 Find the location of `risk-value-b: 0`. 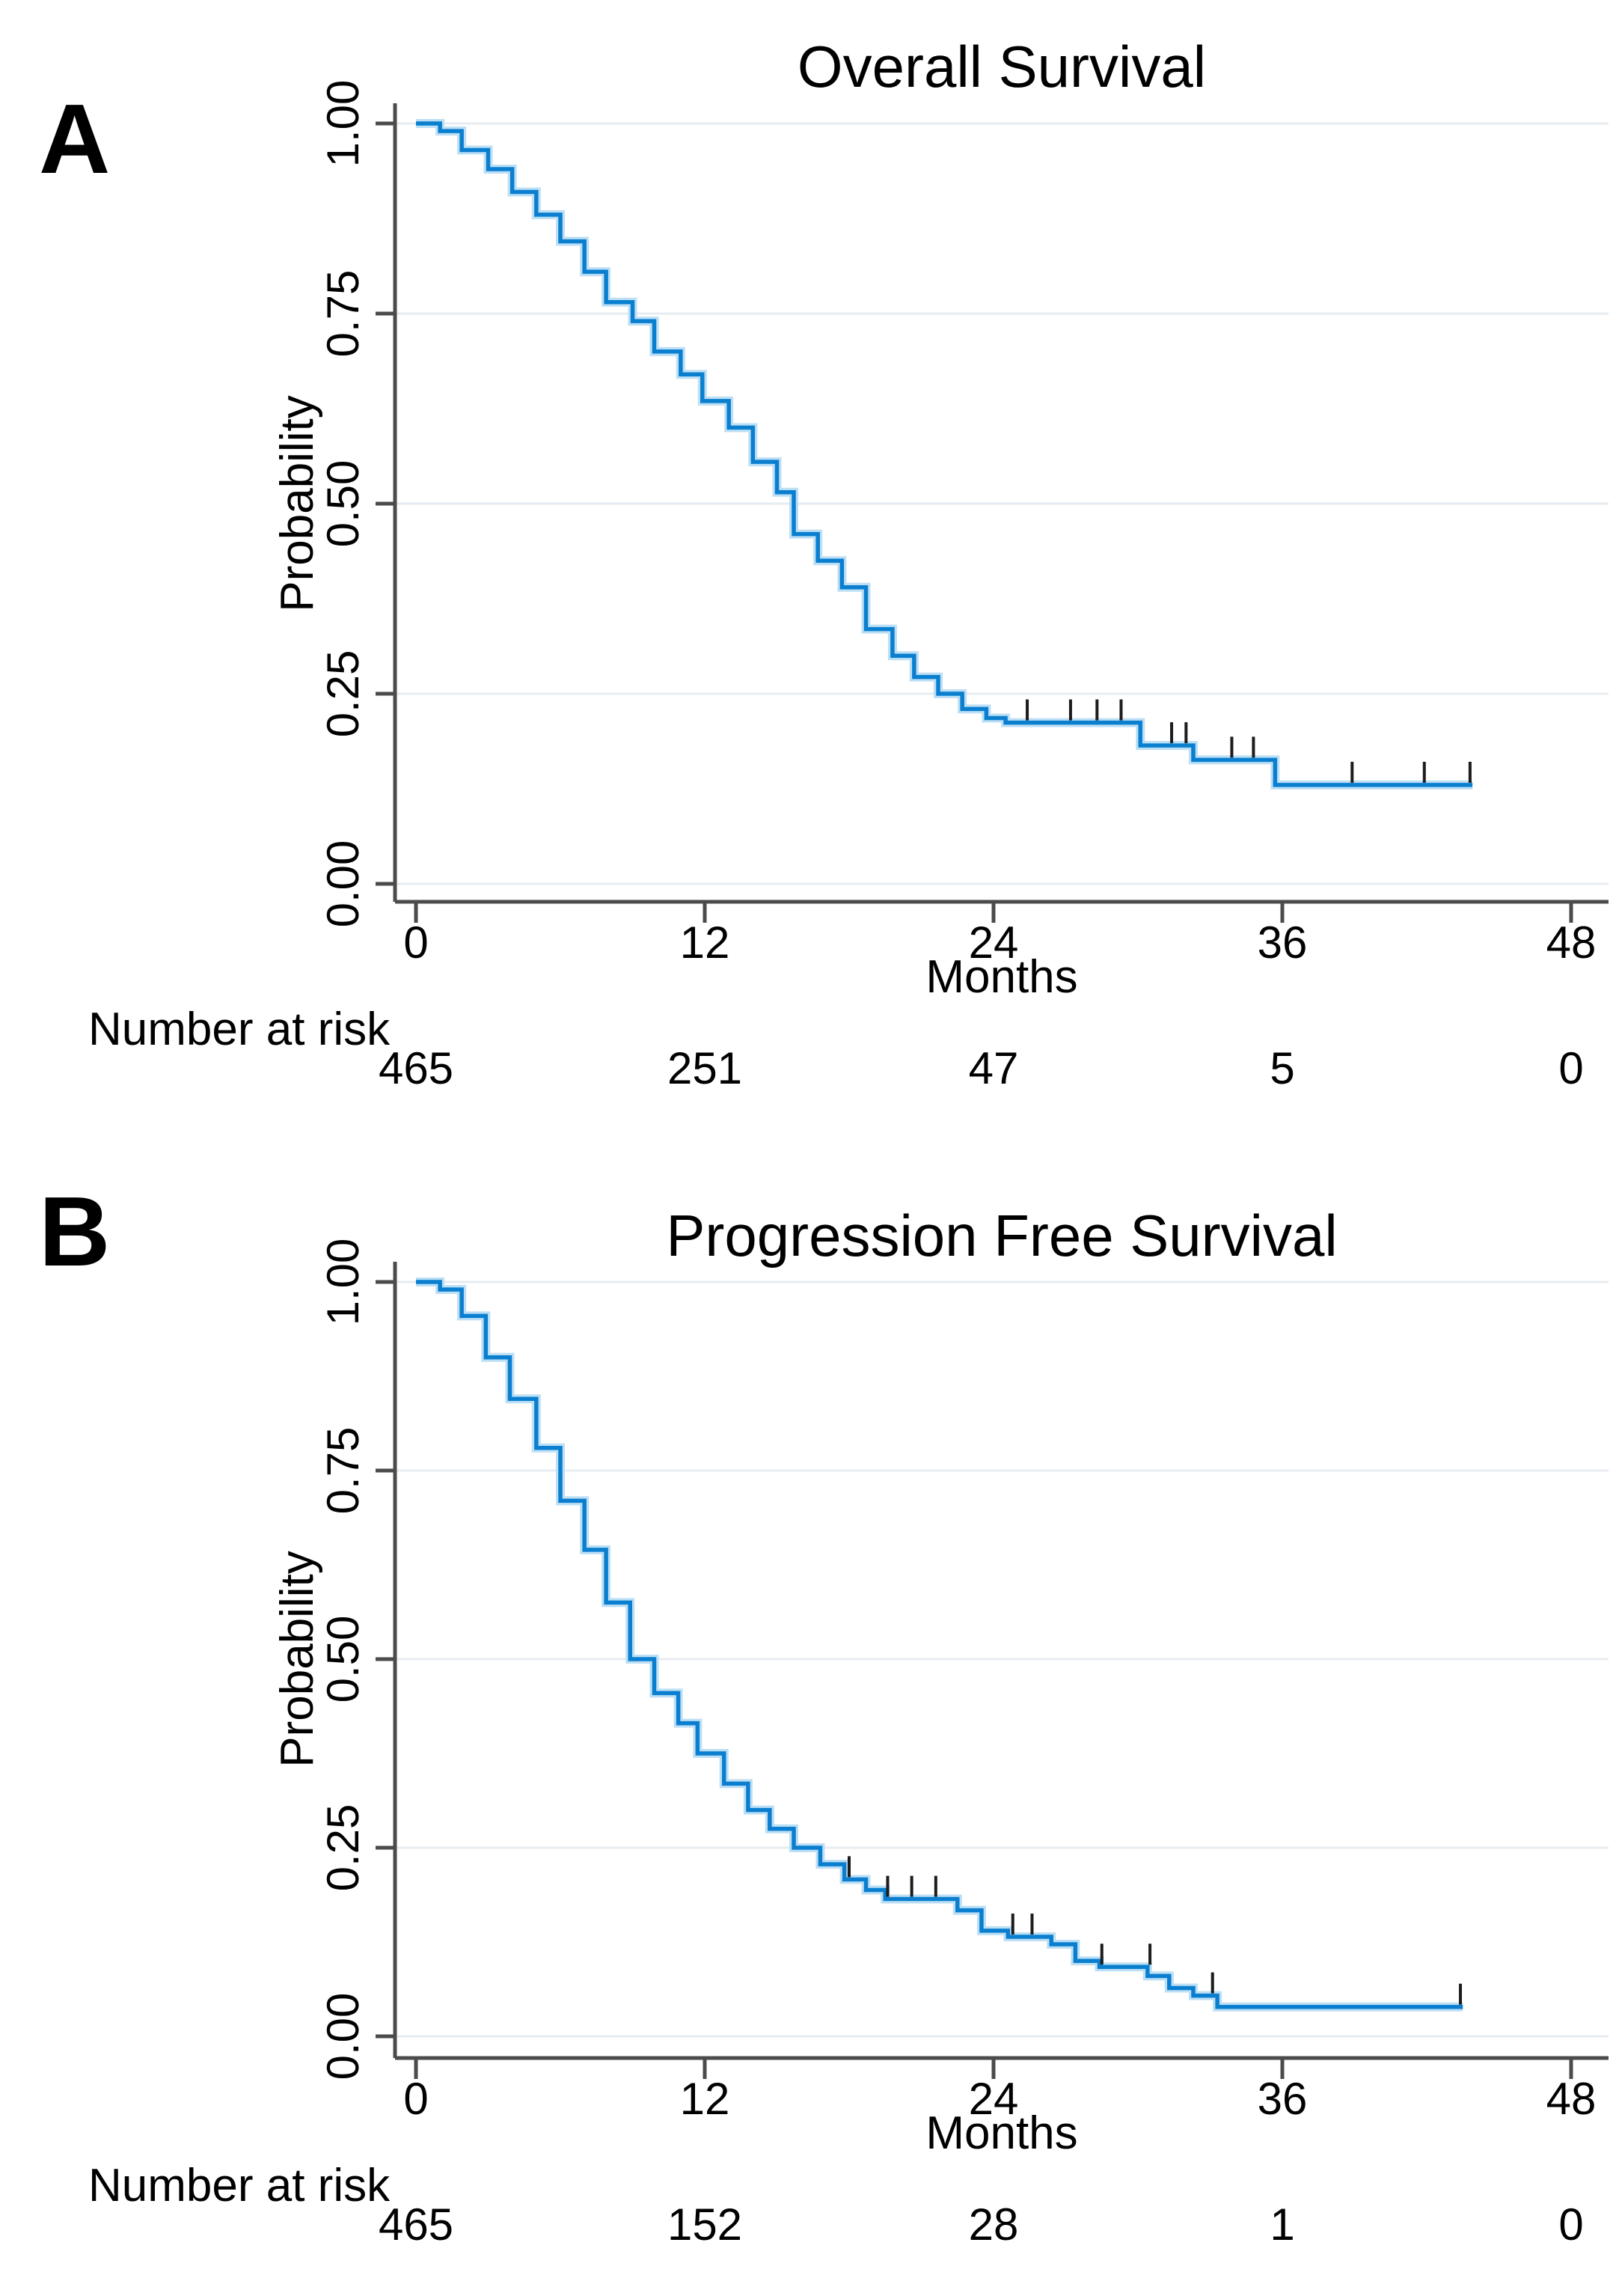

risk-value-b: 0 is located at coordinates (1571, 2224).